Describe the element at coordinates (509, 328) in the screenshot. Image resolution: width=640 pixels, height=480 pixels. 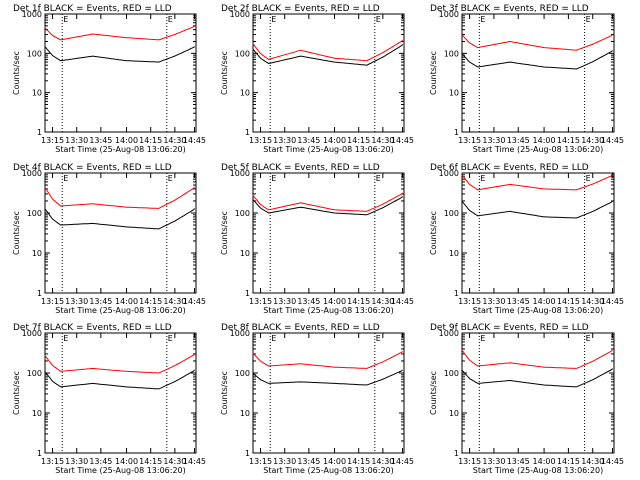
I see `chart-title: Det 9f BLACK = Events, RED = LLD` at that location.